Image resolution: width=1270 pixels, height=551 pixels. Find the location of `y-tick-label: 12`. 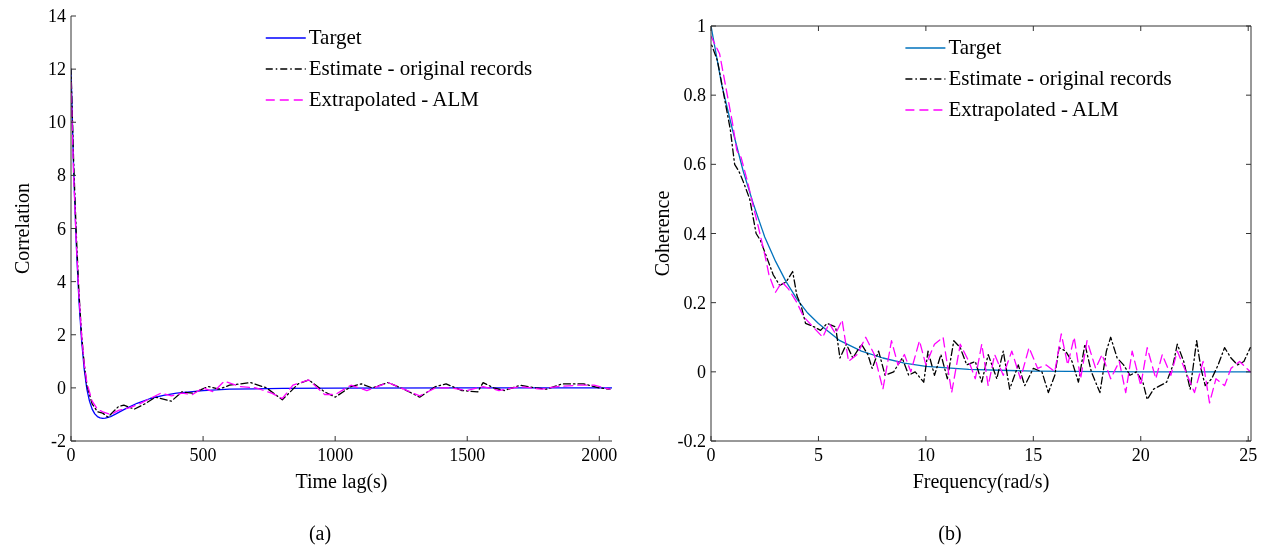

y-tick-label: 12 is located at coordinates (57, 69).